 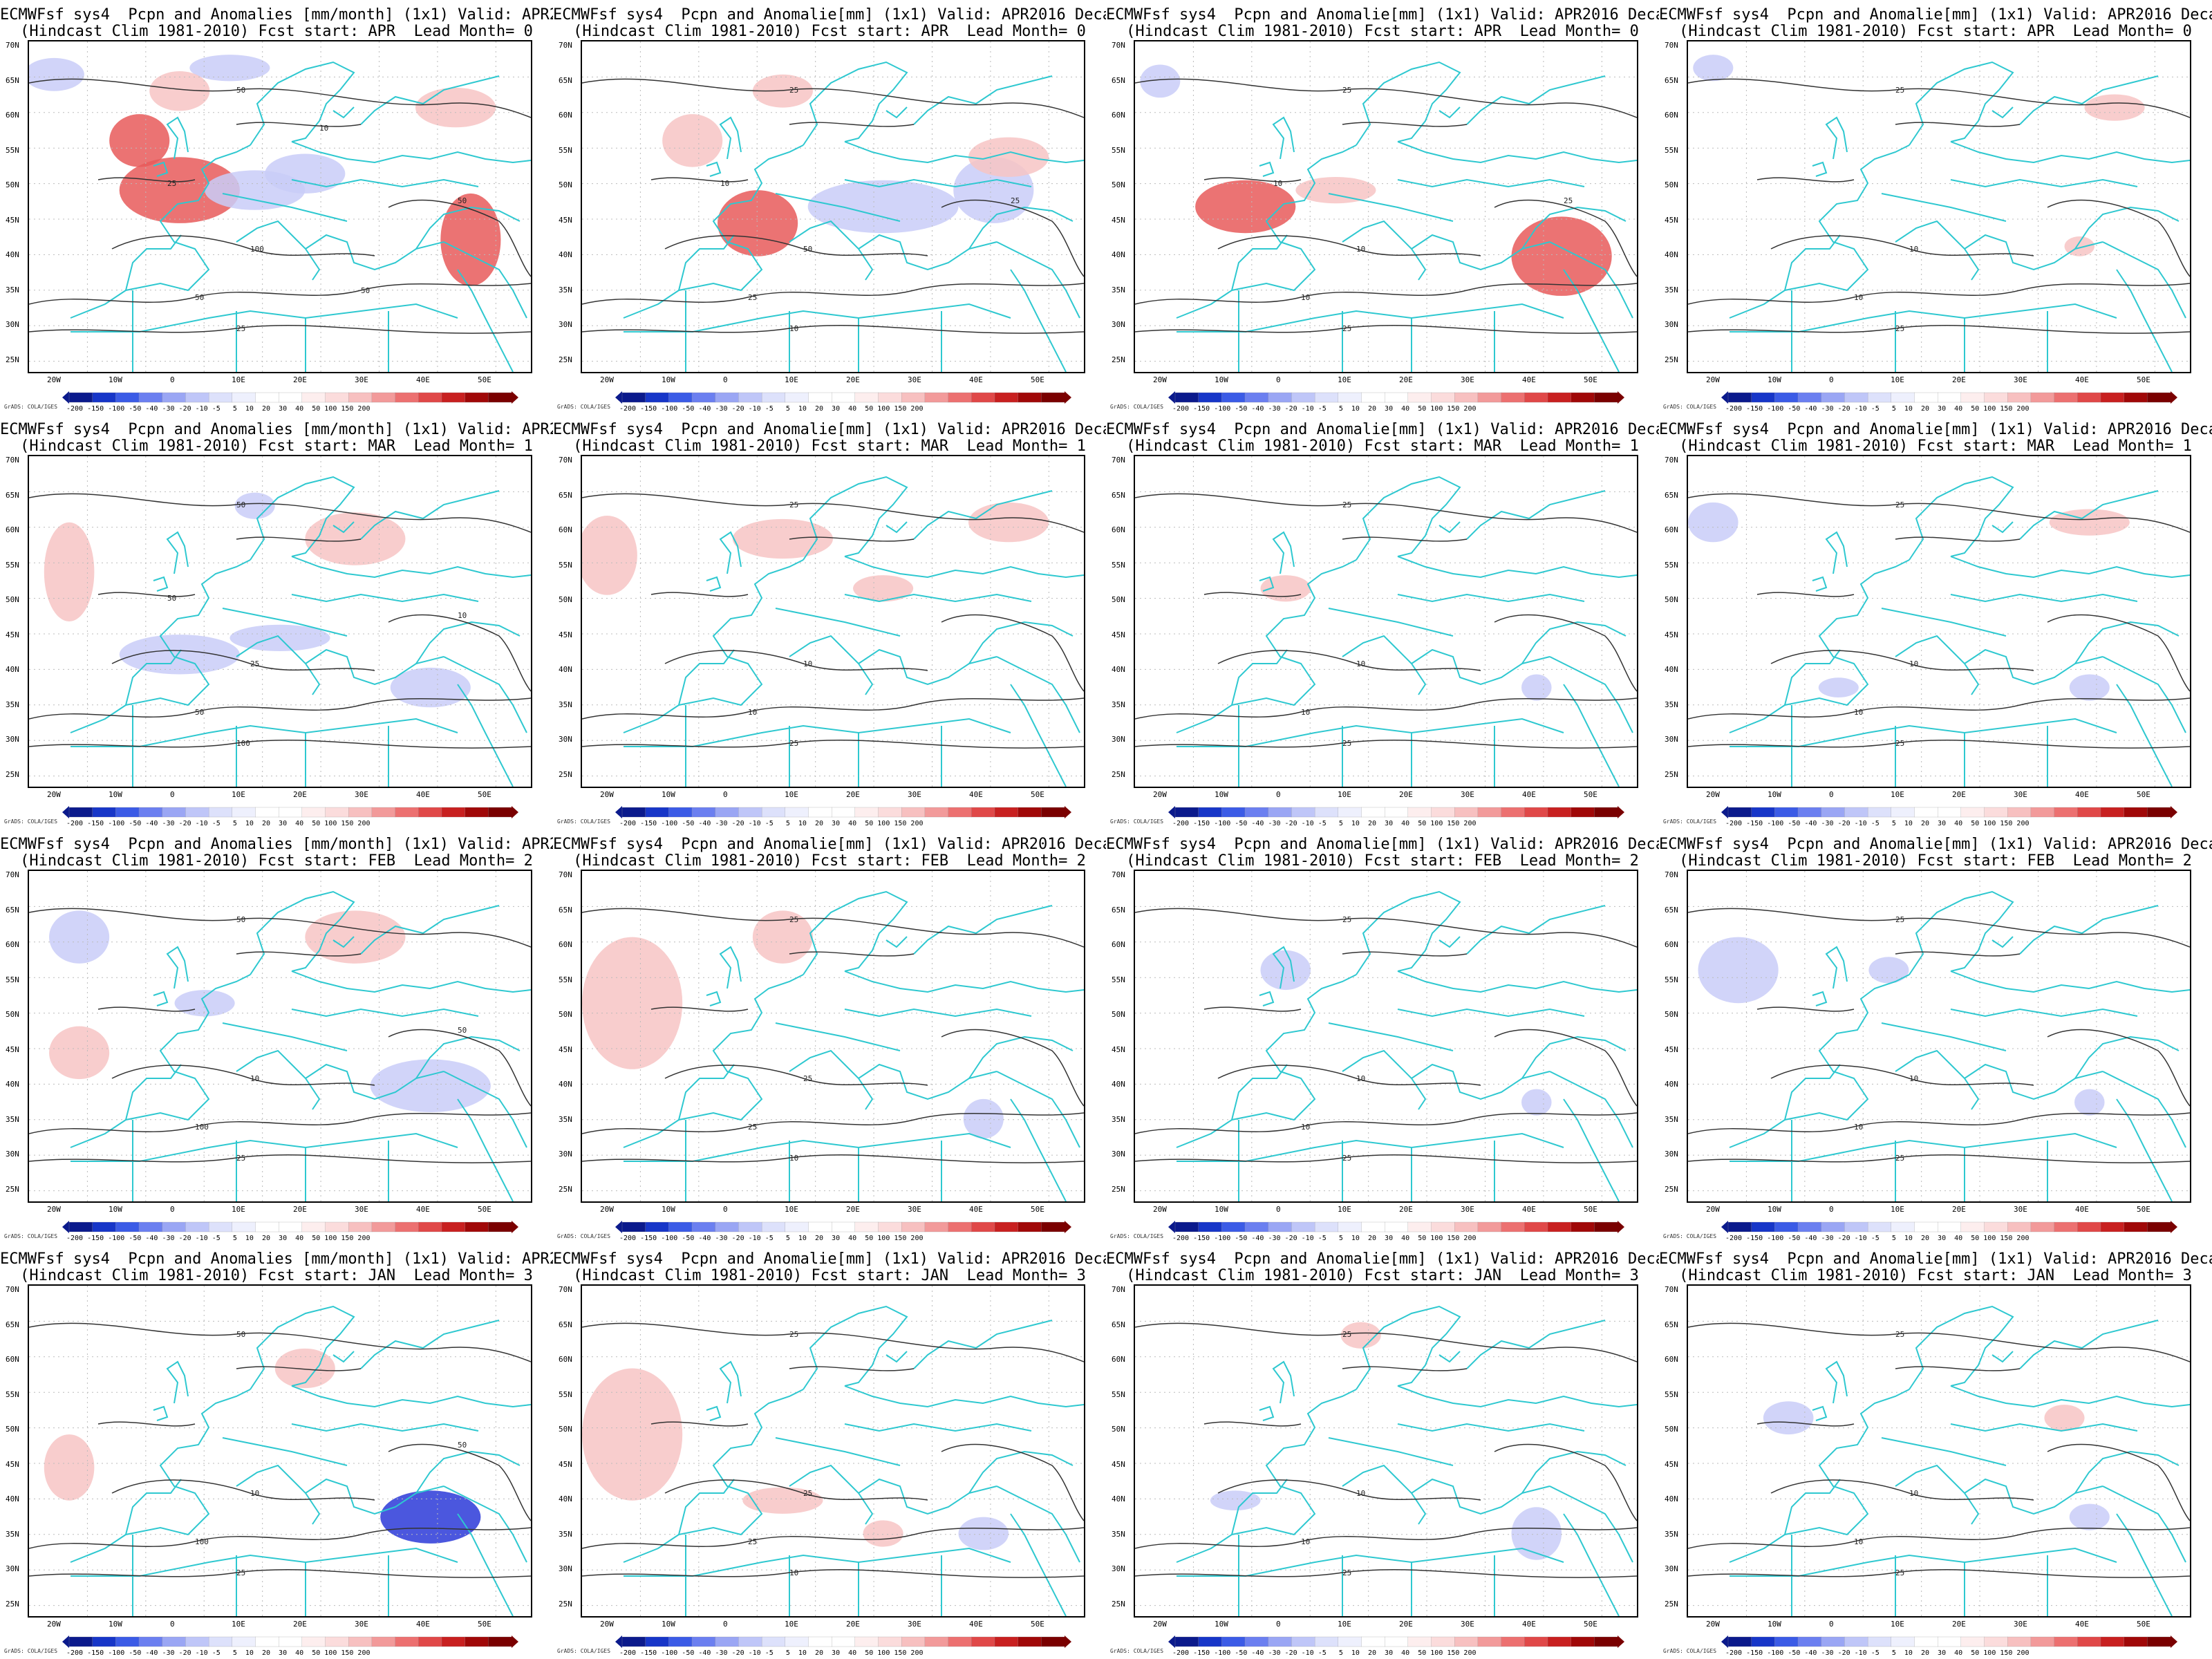 I want to click on longitude-label: 20E, so click(x=300, y=379).